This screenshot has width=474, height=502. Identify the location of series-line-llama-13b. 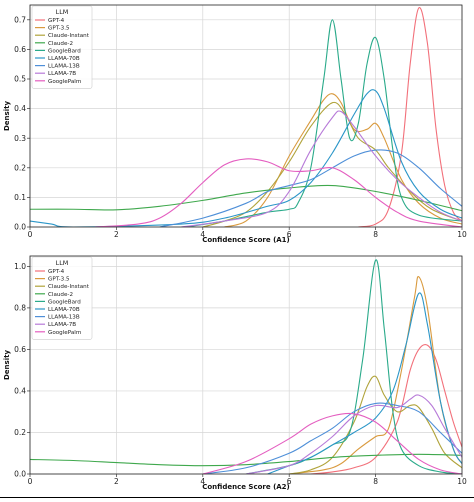
(332, 438).